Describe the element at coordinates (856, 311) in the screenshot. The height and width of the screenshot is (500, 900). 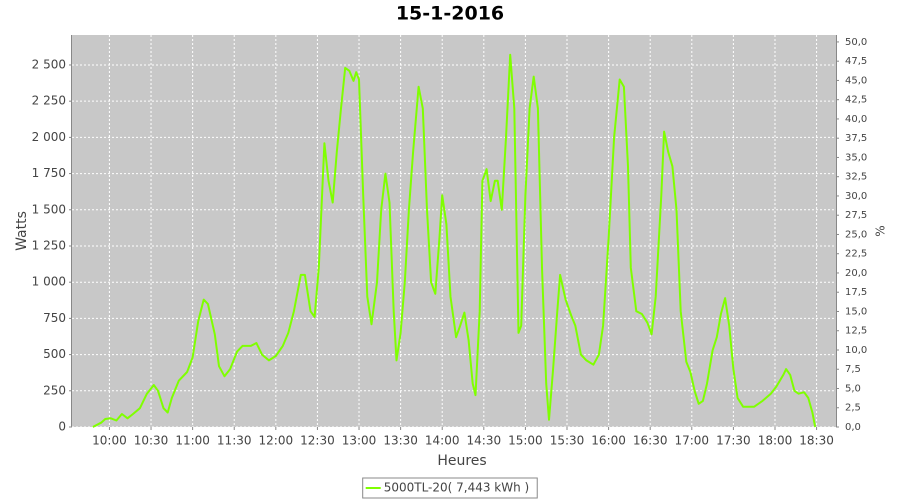
I see `y2-tick-label: 15,0` at that location.